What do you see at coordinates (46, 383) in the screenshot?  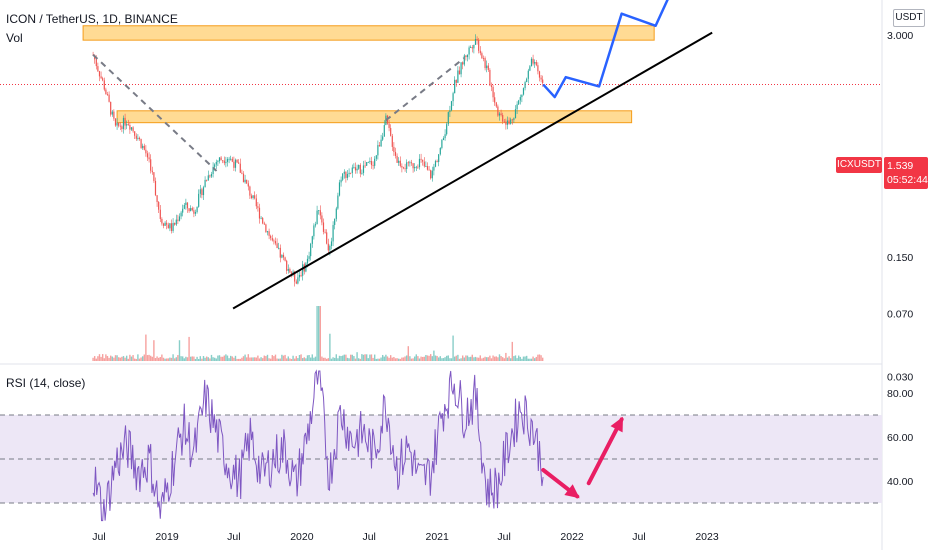 I see `rsi-label: RSI (14, close)` at bounding box center [46, 383].